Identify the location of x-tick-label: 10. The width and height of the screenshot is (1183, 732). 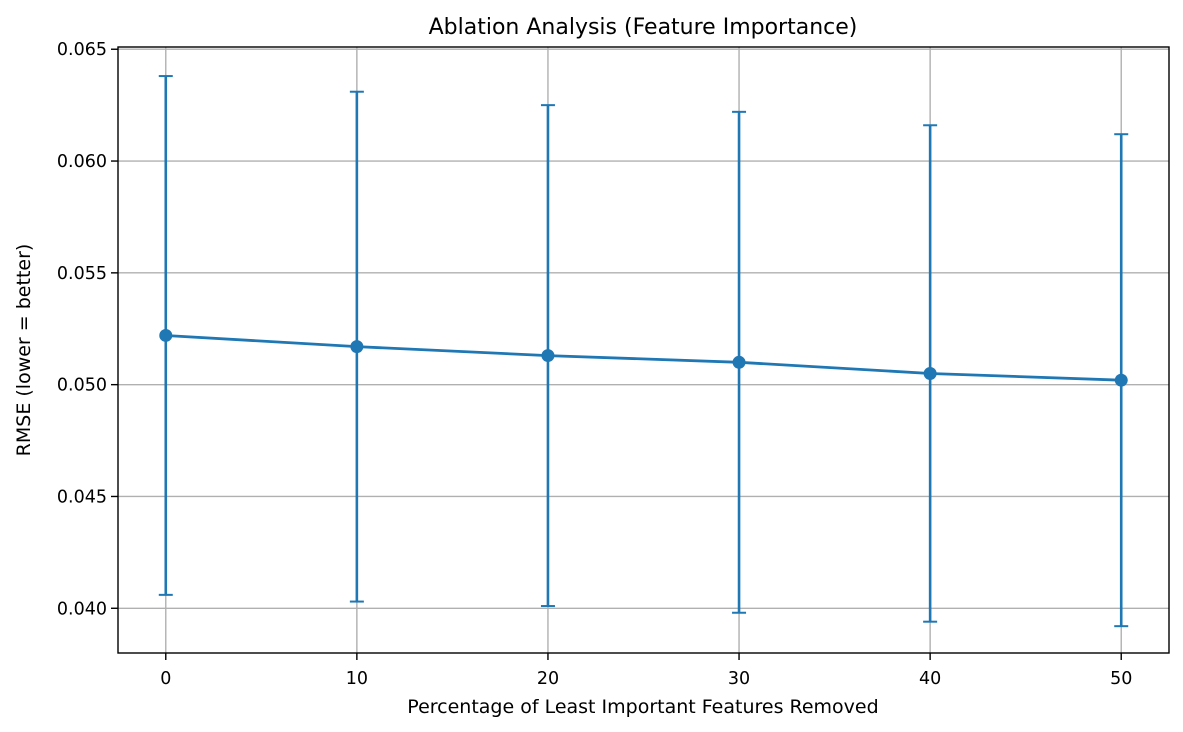
(357, 679).